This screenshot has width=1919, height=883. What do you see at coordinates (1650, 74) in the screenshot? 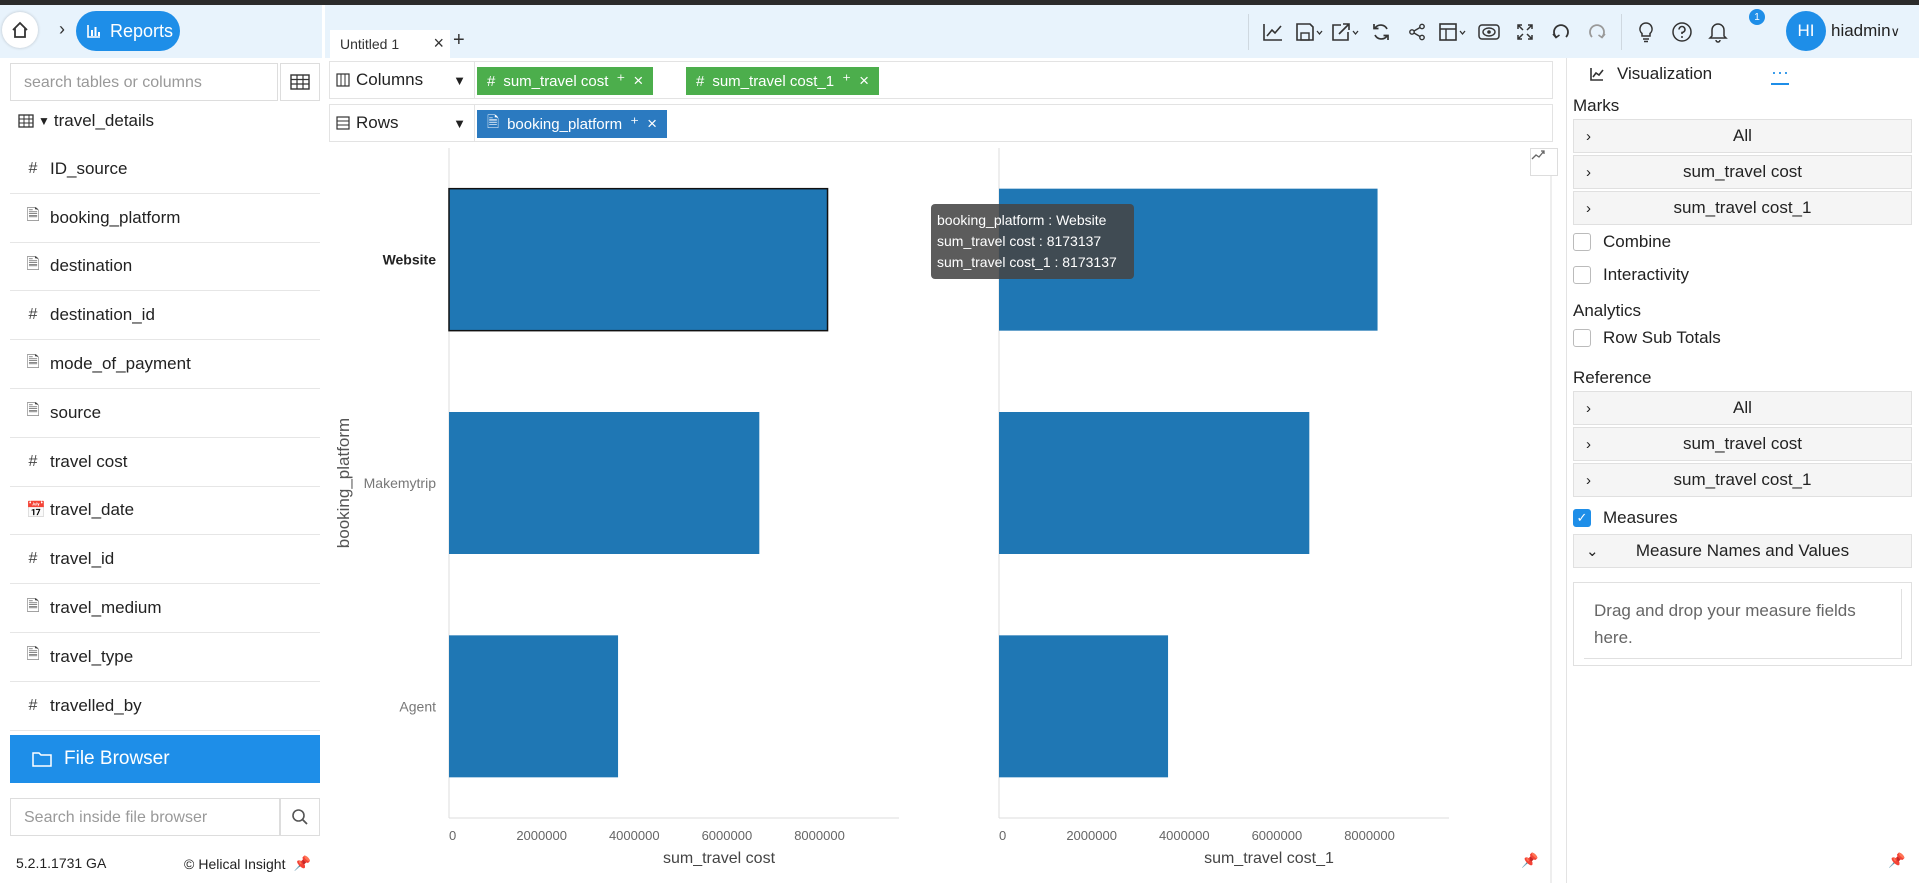
I see `tab-visualization: Visualization` at bounding box center [1650, 74].